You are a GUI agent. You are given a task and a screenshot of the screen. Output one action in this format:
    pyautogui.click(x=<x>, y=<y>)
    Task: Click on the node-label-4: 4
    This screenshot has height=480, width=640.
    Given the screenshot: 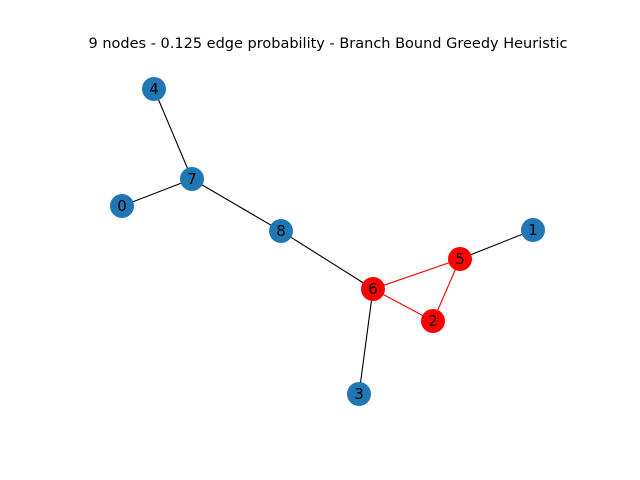 What is the action you would take?
    pyautogui.click(x=154, y=89)
    